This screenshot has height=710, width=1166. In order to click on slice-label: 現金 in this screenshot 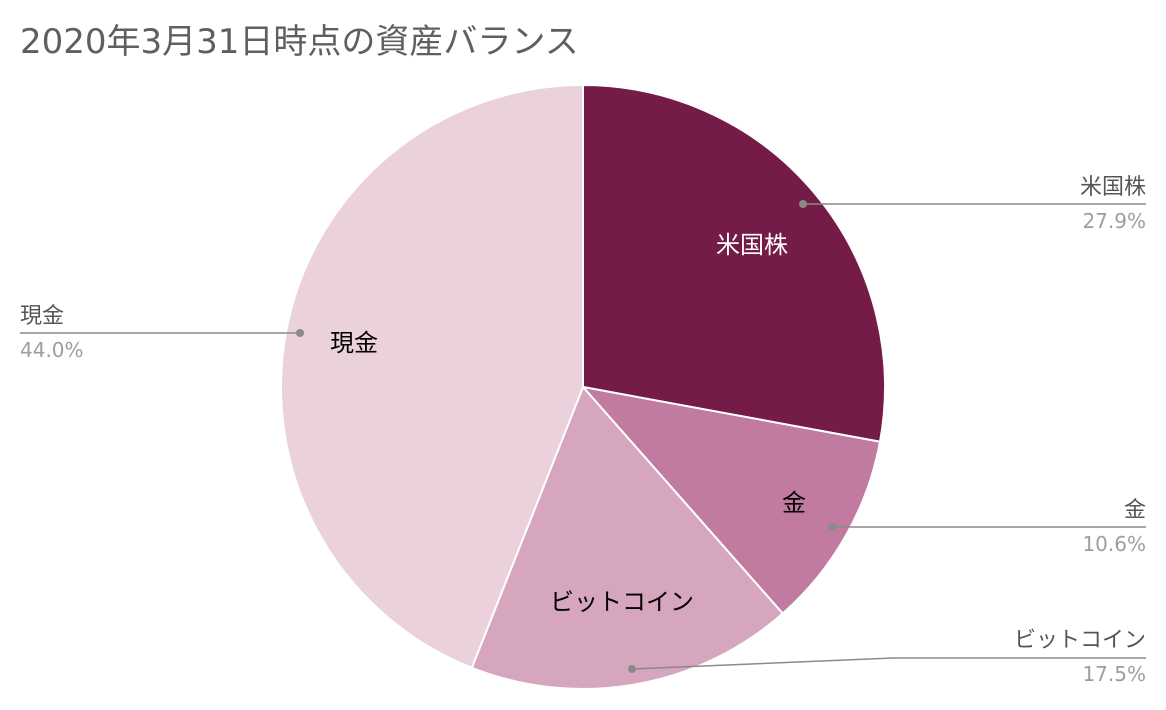, I will do `click(354, 343)`.